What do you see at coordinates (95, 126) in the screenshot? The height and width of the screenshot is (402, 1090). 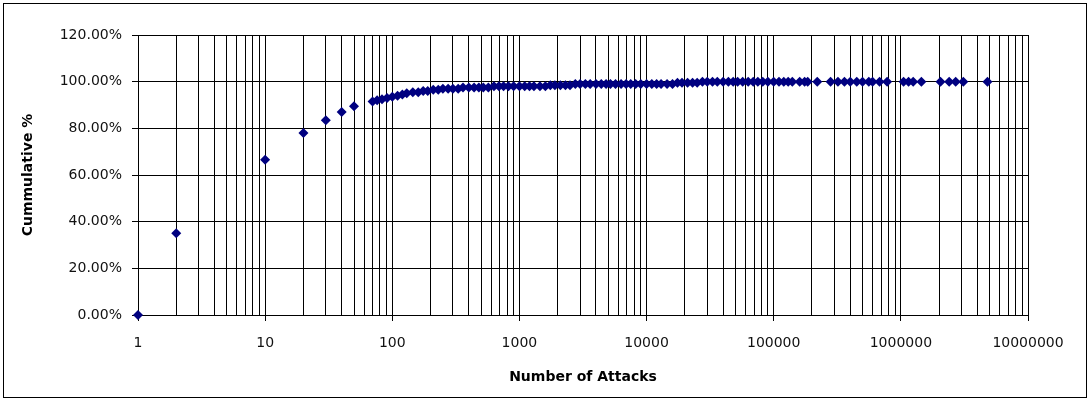 I see `y-tick-label: 80.00%` at bounding box center [95, 126].